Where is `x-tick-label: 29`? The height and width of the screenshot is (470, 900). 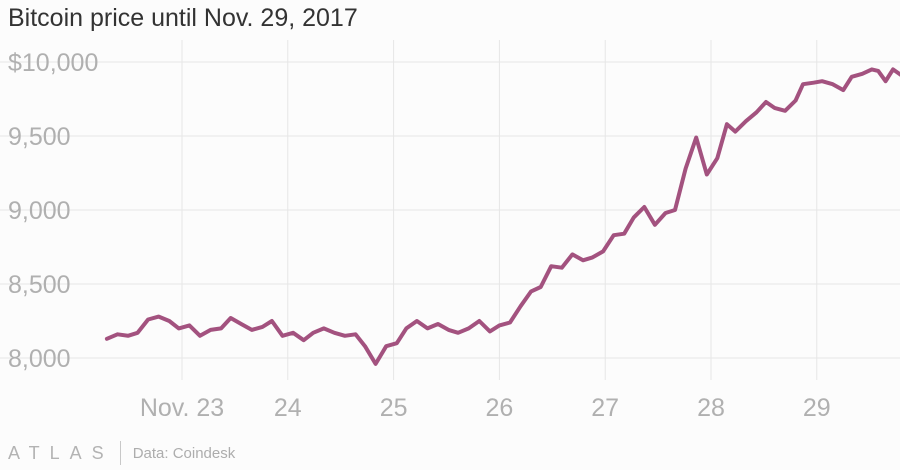 x-tick-label: 29 is located at coordinates (817, 408).